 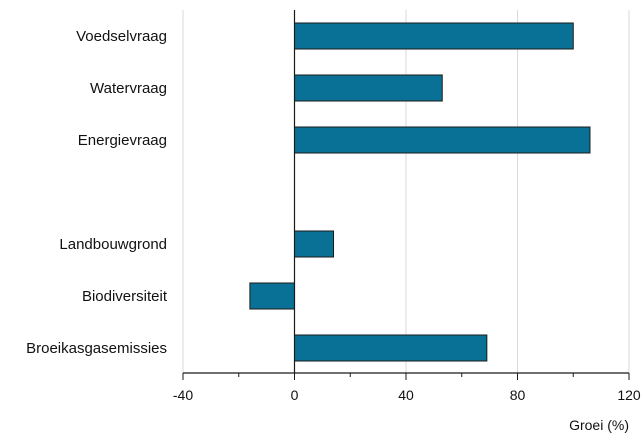 I want to click on x-tick-label: 0, so click(x=295, y=395).